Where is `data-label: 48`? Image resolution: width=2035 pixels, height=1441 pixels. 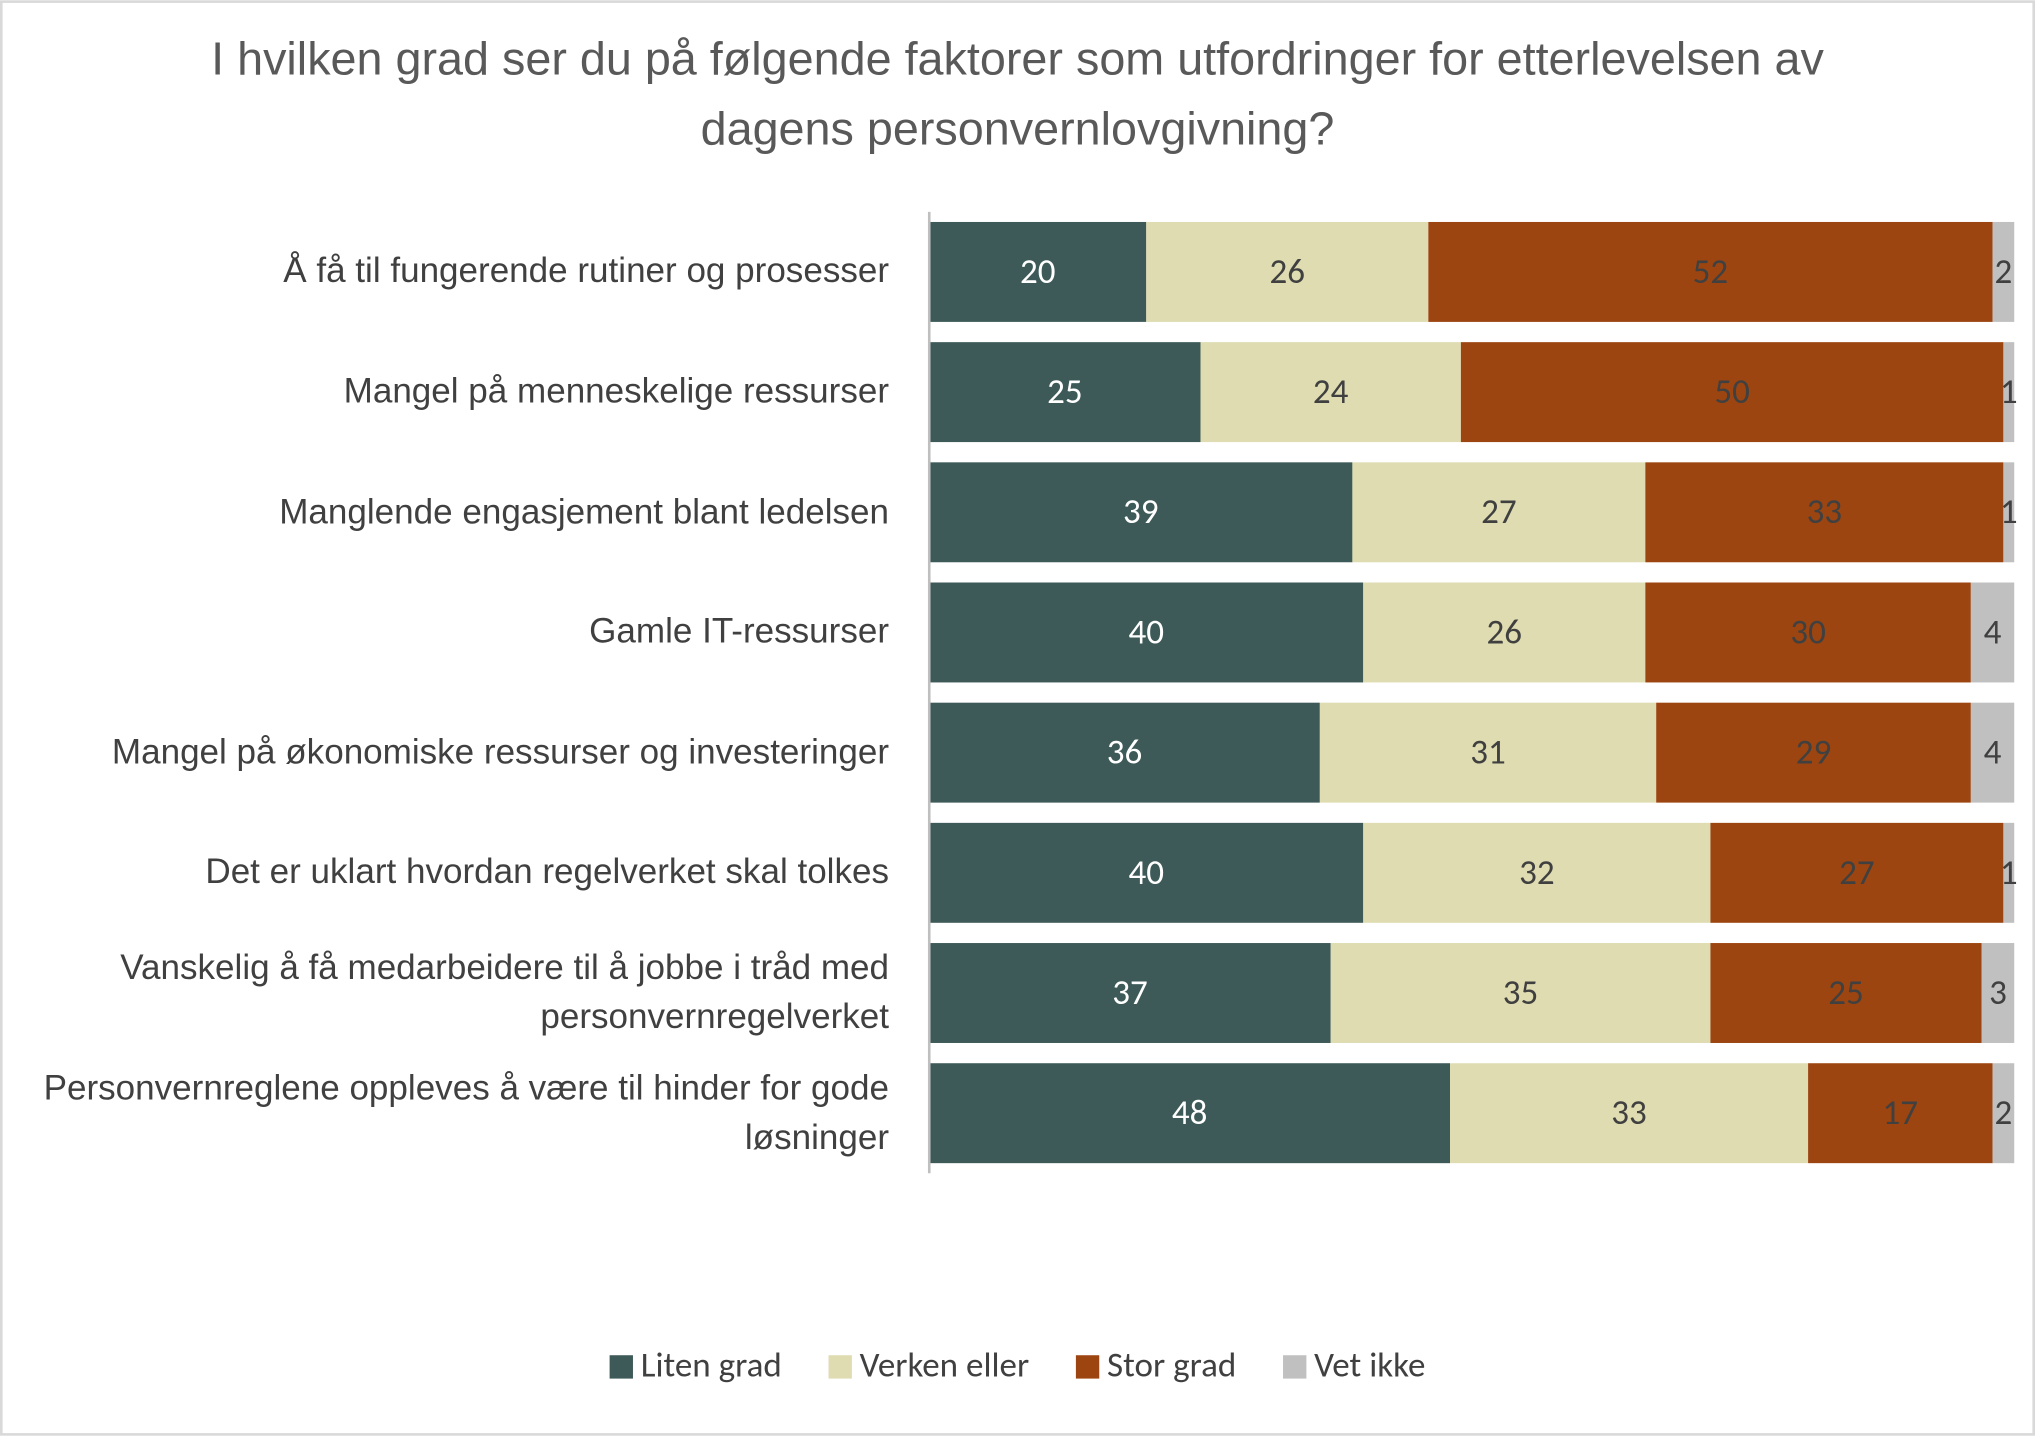
data-label: 48 is located at coordinates (1190, 1113).